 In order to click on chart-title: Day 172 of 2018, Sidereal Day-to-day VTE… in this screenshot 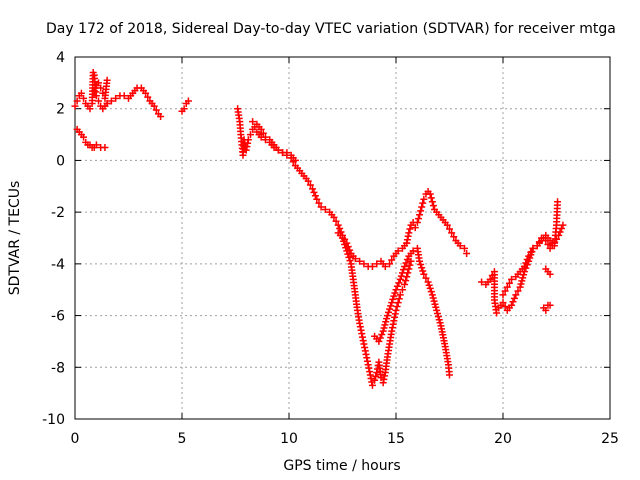, I will do `click(331, 29)`.